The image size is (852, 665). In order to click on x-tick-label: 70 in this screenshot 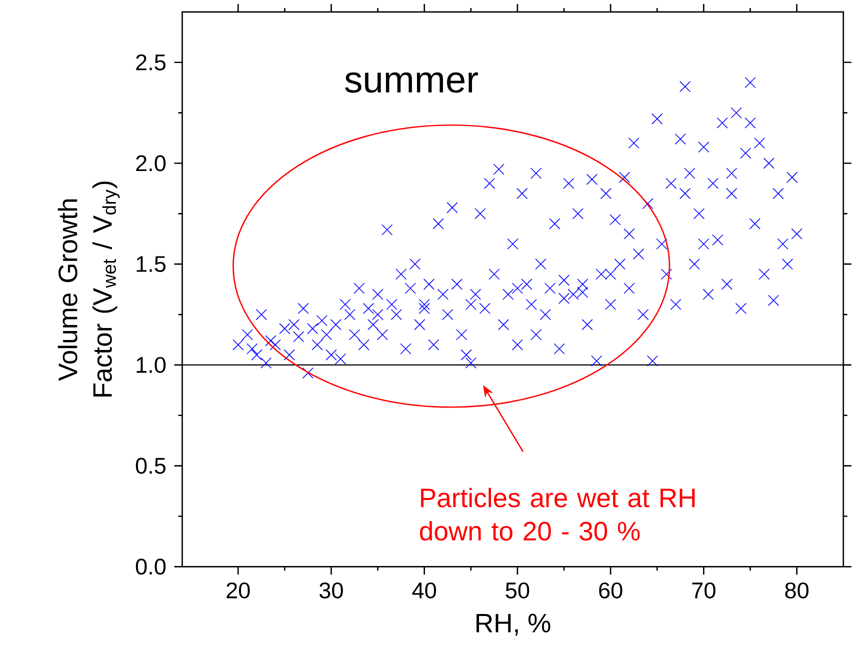, I will do `click(704, 590)`.